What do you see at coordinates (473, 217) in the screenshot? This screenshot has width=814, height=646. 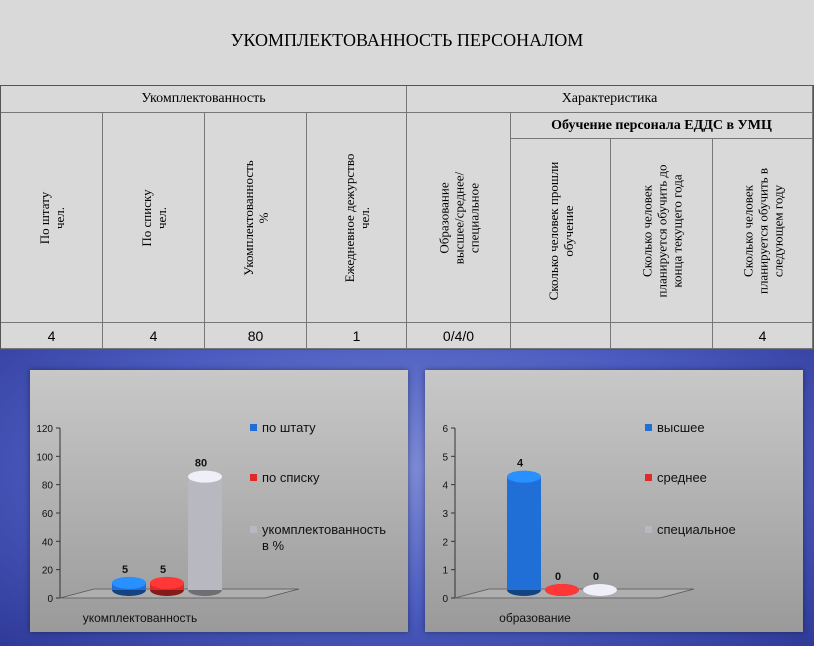 I see `header-line: специальное` at bounding box center [473, 217].